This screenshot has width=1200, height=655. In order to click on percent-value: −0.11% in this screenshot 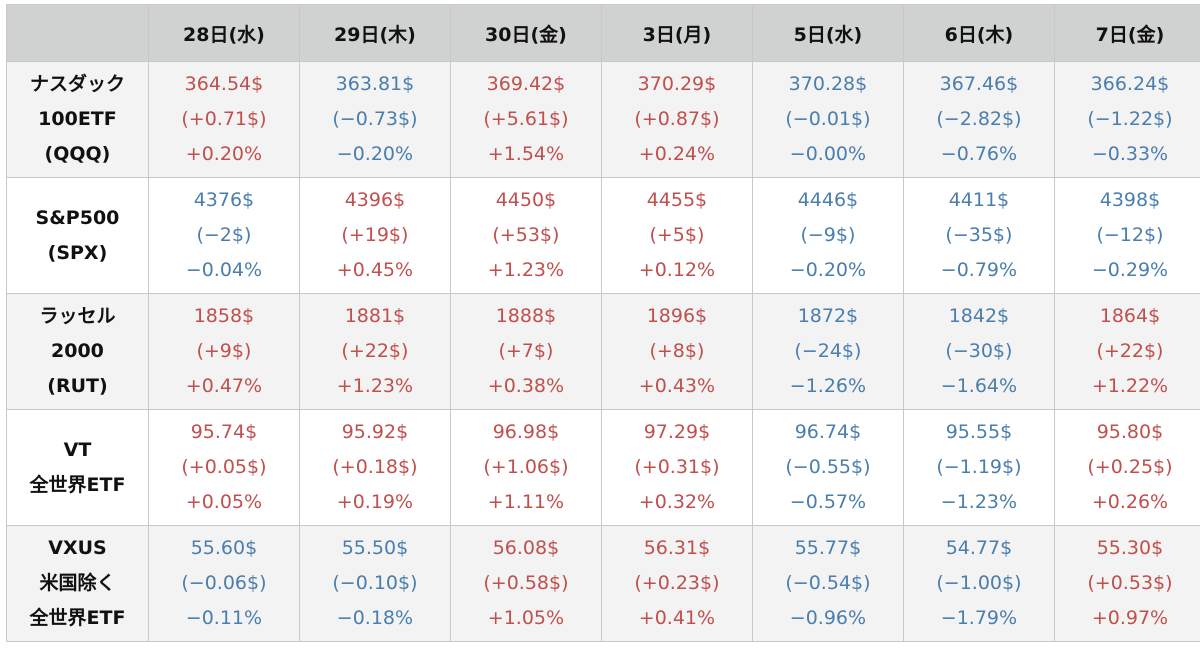, I will do `click(224, 618)`.